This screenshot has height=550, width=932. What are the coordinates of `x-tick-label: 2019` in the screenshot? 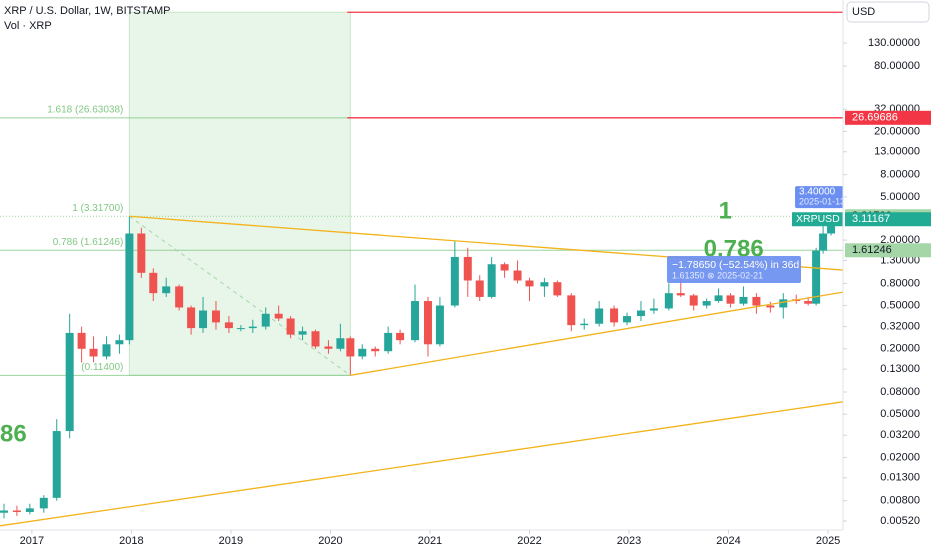 It's located at (231, 541).